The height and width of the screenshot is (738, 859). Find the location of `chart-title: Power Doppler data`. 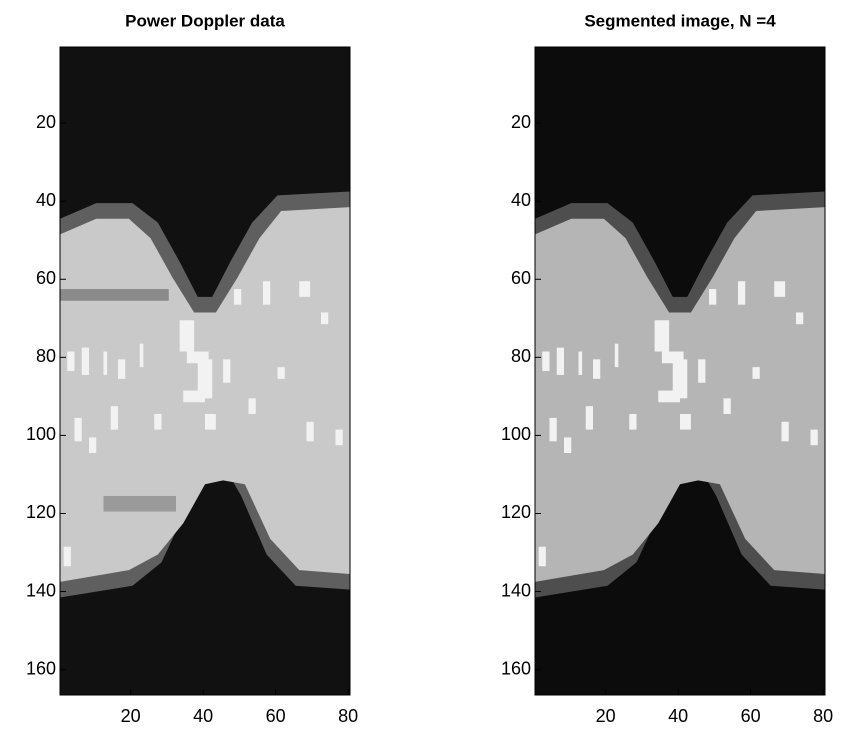

chart-title: Power Doppler data is located at coordinates (205, 20).